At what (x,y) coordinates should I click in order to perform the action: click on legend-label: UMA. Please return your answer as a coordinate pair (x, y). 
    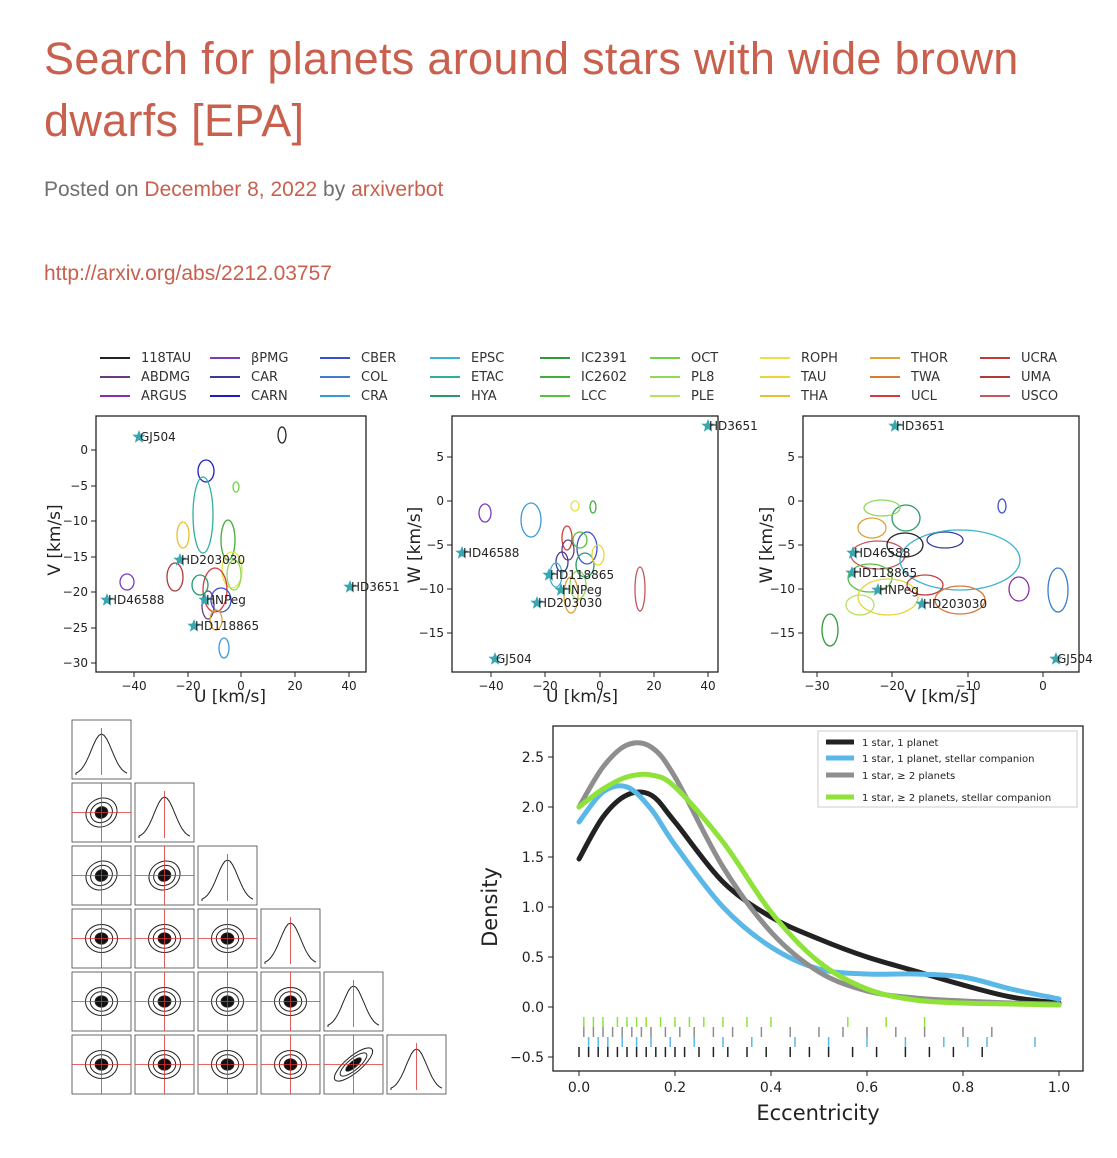
    Looking at the image, I should click on (1036, 377).